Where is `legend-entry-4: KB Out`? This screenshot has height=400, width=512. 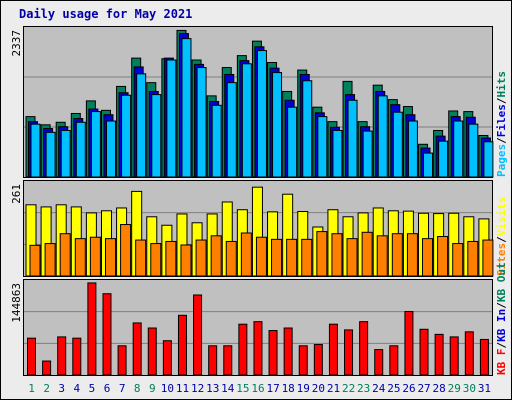
legend-entry-4: KB Out is located at coordinates (501, 282).